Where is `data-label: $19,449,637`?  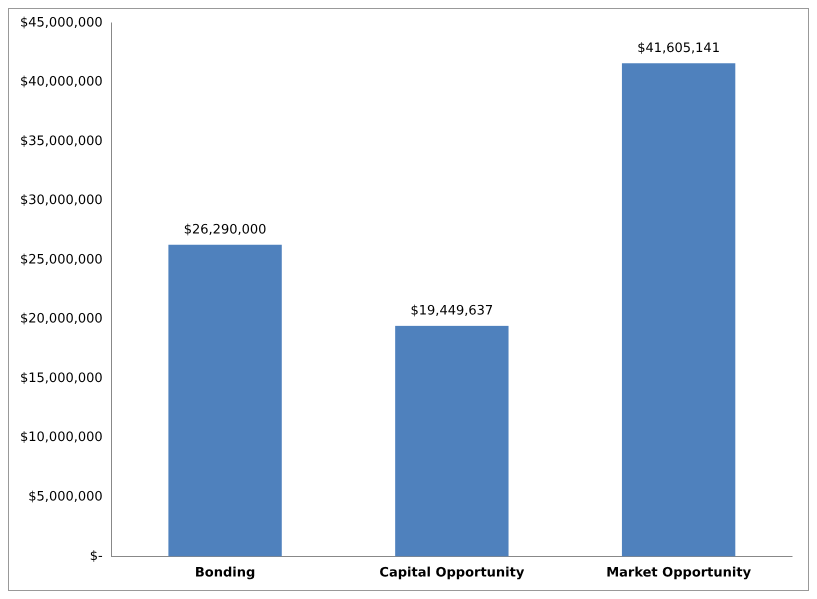
data-label: $19,449,637 is located at coordinates (452, 311).